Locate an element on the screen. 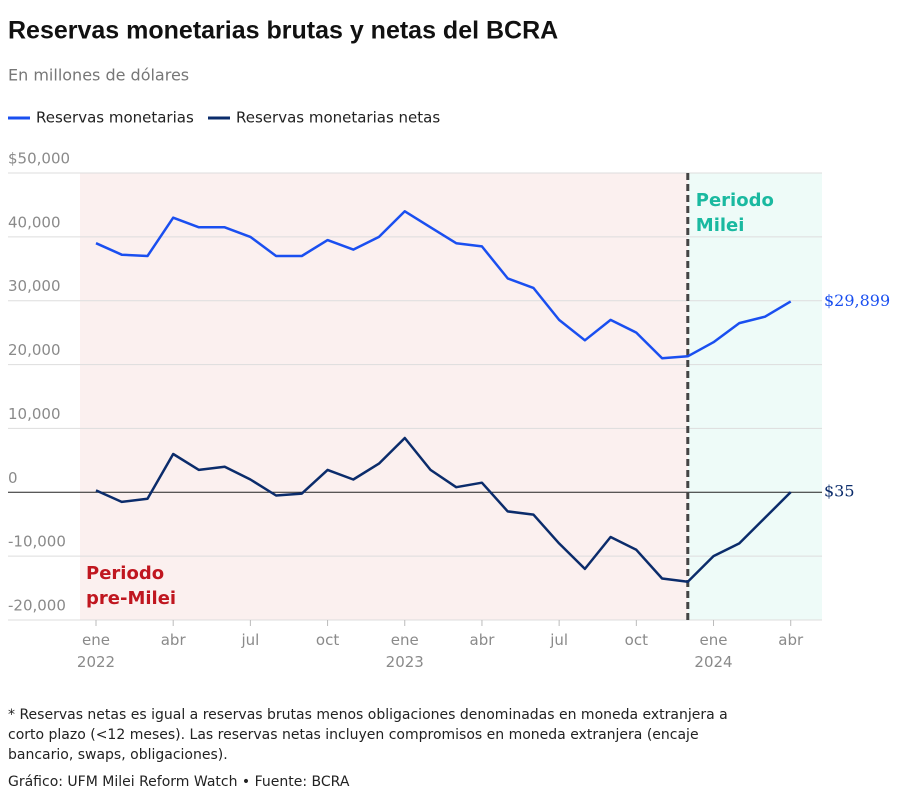  value-label: $35 is located at coordinates (839, 491).